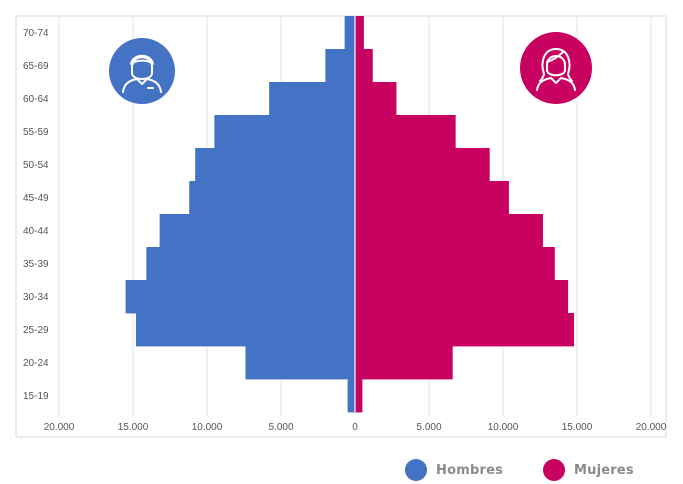  I want to click on age-label-55-59: 55-59, so click(36, 132).